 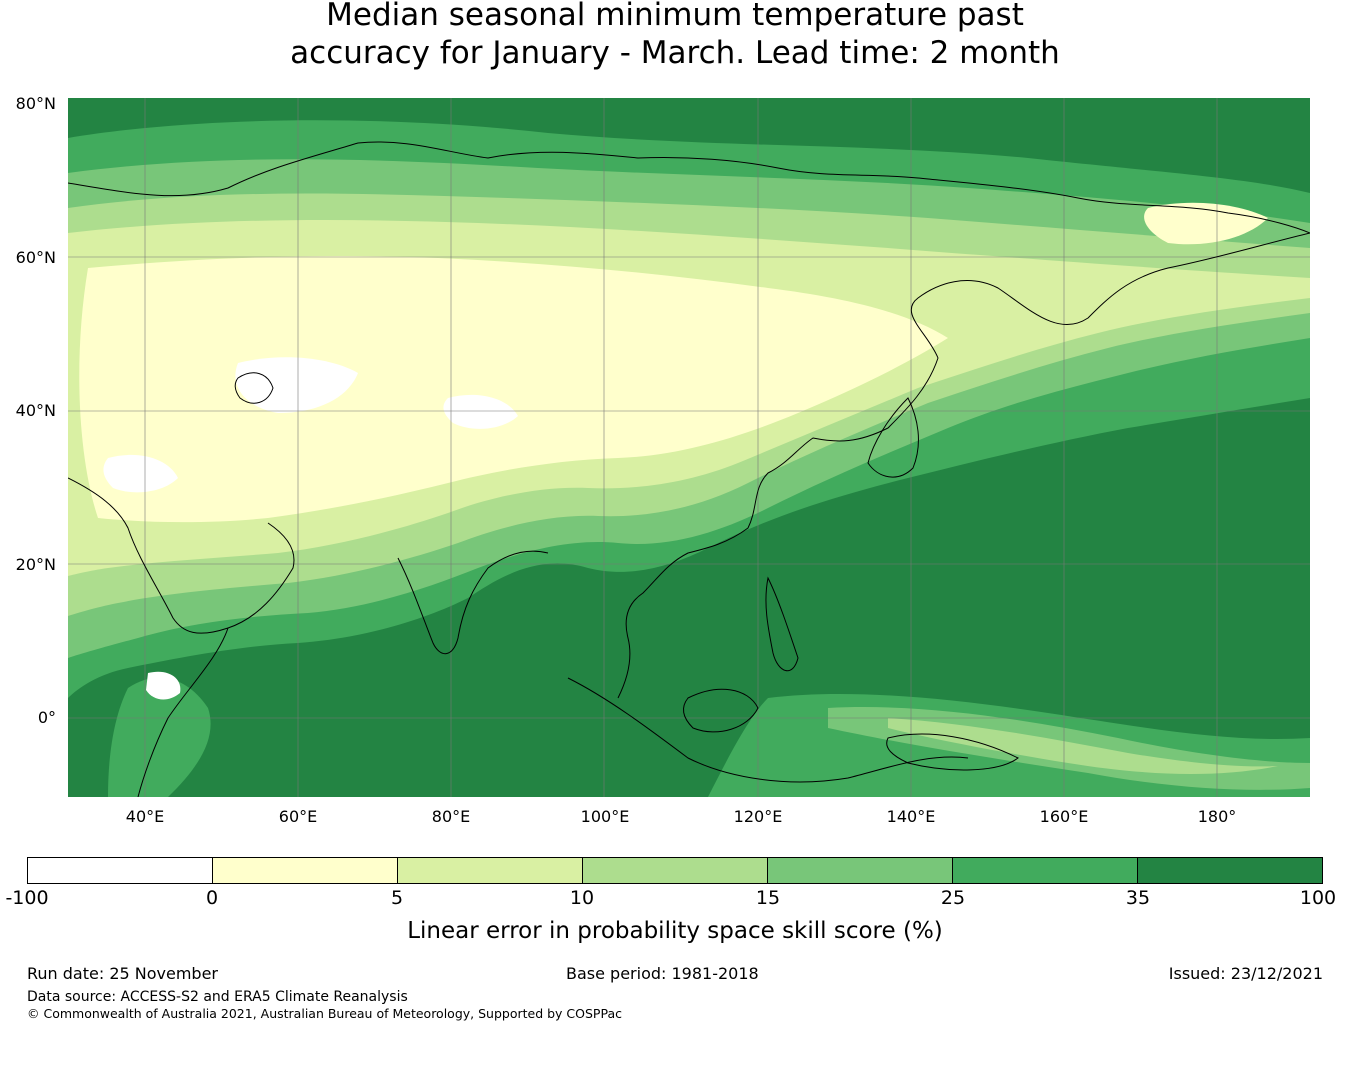 What do you see at coordinates (605, 816) in the screenshot?
I see `lon-label-100e: 100°E` at bounding box center [605, 816].